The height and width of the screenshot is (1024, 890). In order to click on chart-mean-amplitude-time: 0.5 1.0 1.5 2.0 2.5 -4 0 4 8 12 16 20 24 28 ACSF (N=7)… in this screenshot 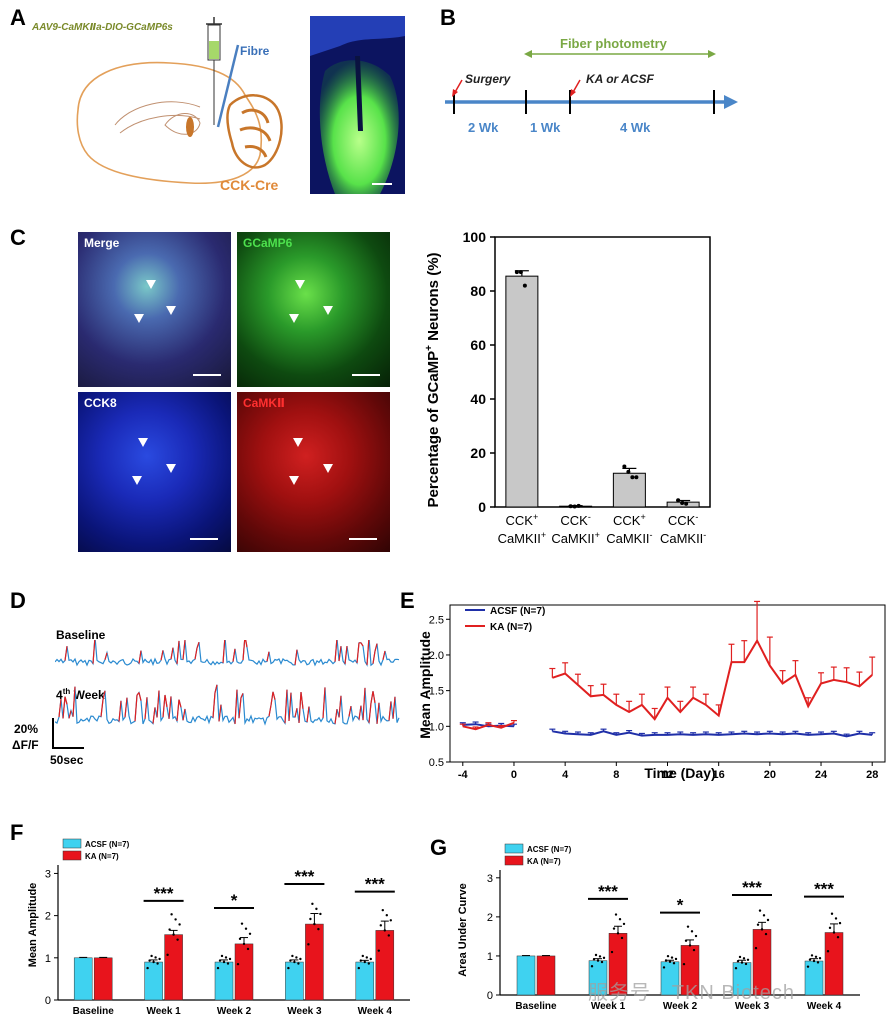, I will do `click(651, 690)`.